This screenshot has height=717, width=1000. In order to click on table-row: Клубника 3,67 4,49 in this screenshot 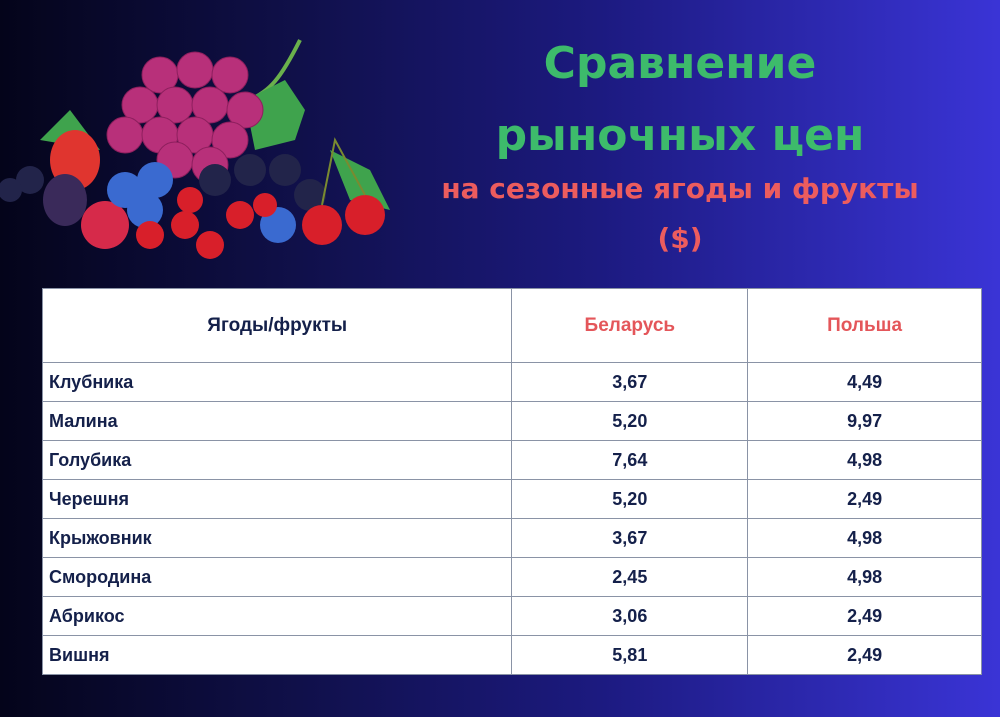, I will do `click(511, 382)`.